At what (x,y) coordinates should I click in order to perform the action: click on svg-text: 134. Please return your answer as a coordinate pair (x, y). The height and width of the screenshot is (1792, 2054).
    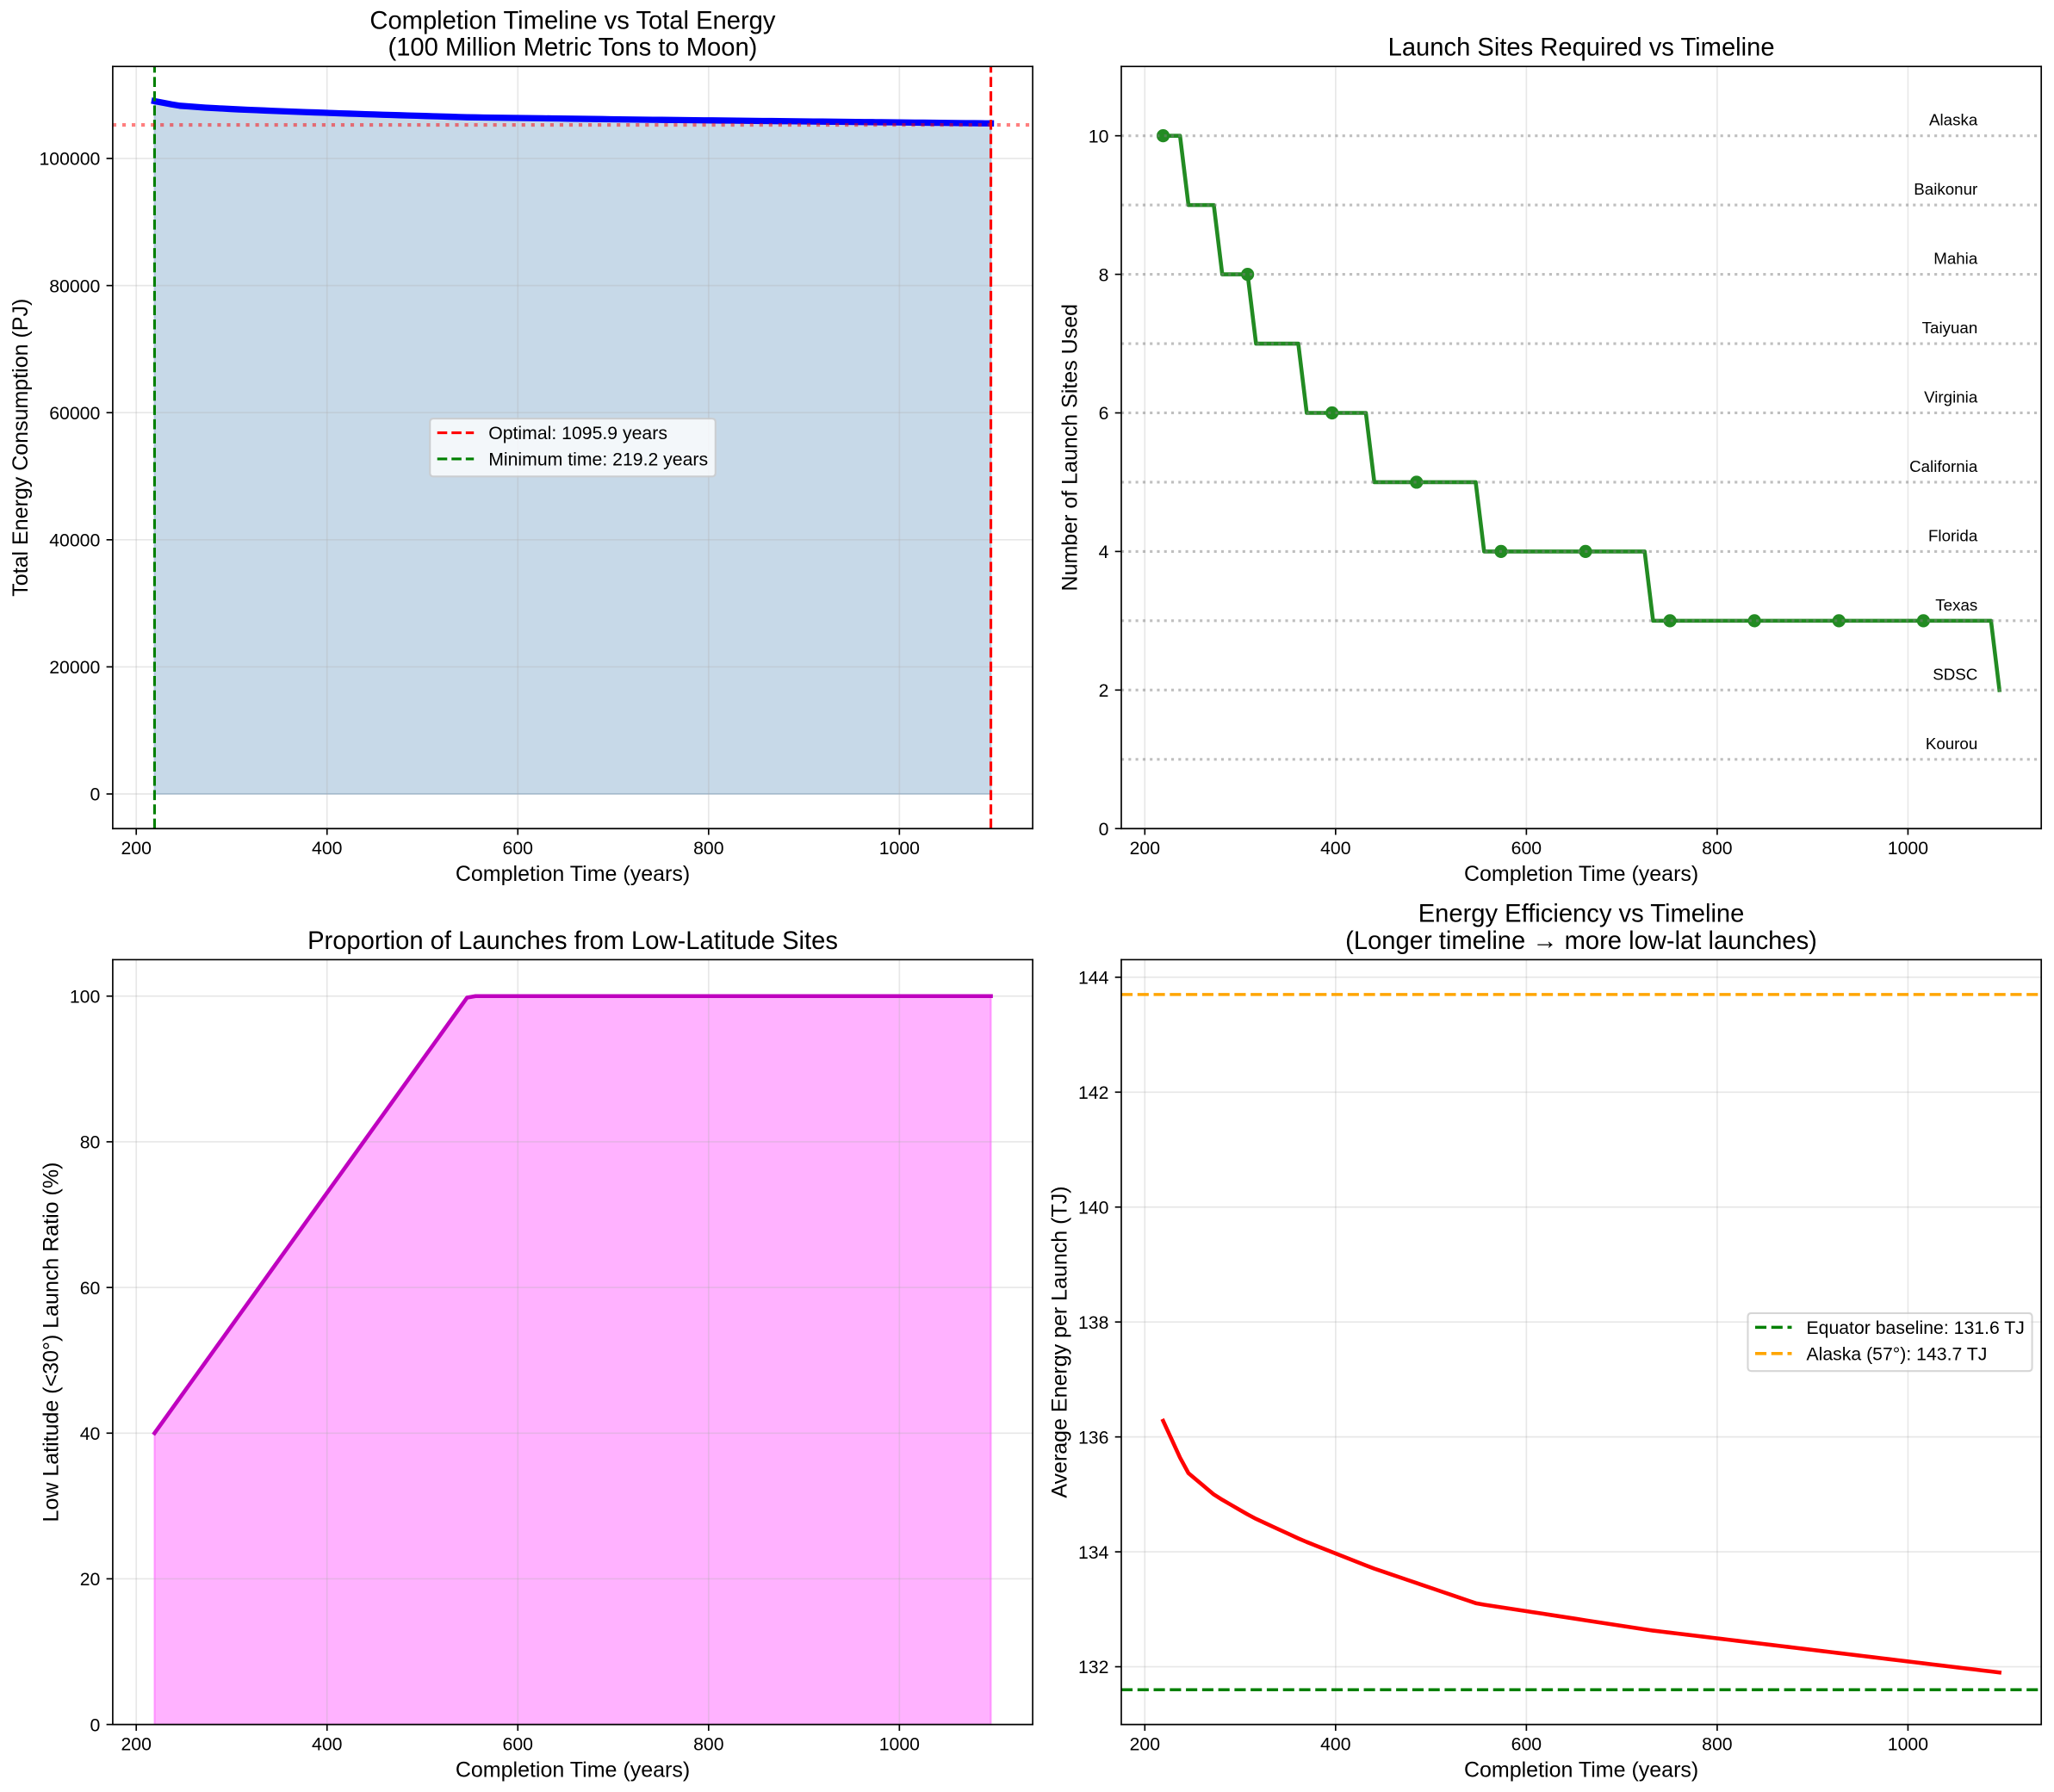
    Looking at the image, I should click on (1093, 1552).